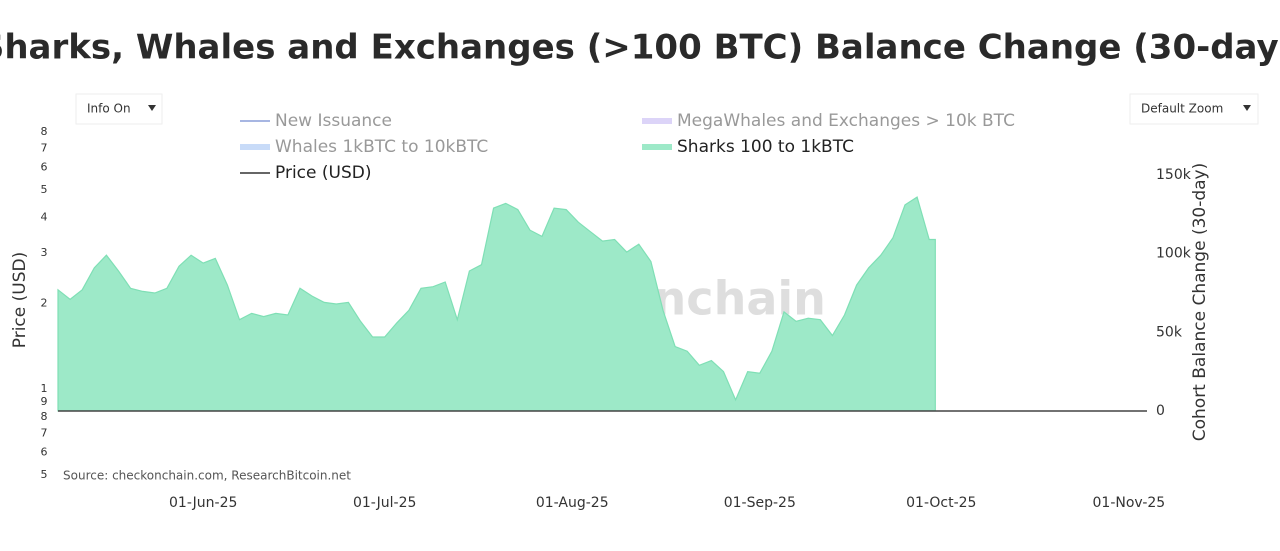 The height and width of the screenshot is (551, 1280). I want to click on y-tick-label: 3, so click(44, 252).